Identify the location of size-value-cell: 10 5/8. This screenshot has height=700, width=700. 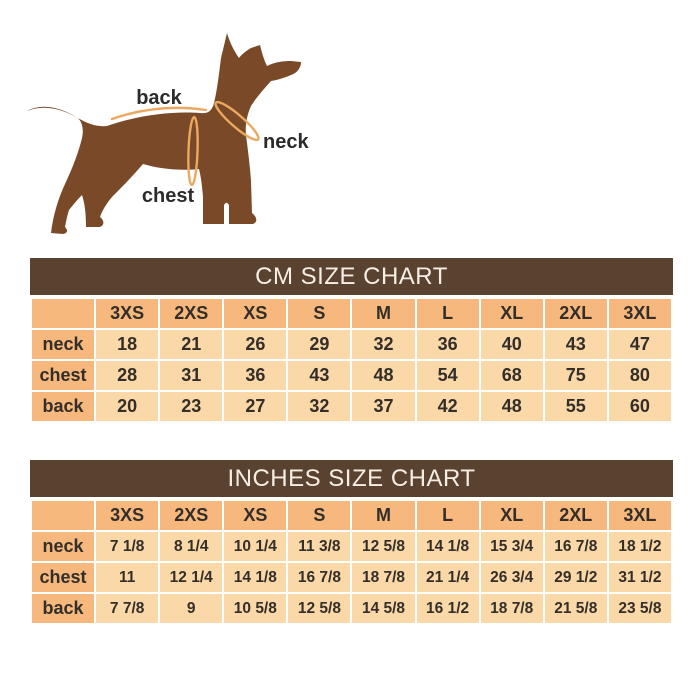
(255, 608).